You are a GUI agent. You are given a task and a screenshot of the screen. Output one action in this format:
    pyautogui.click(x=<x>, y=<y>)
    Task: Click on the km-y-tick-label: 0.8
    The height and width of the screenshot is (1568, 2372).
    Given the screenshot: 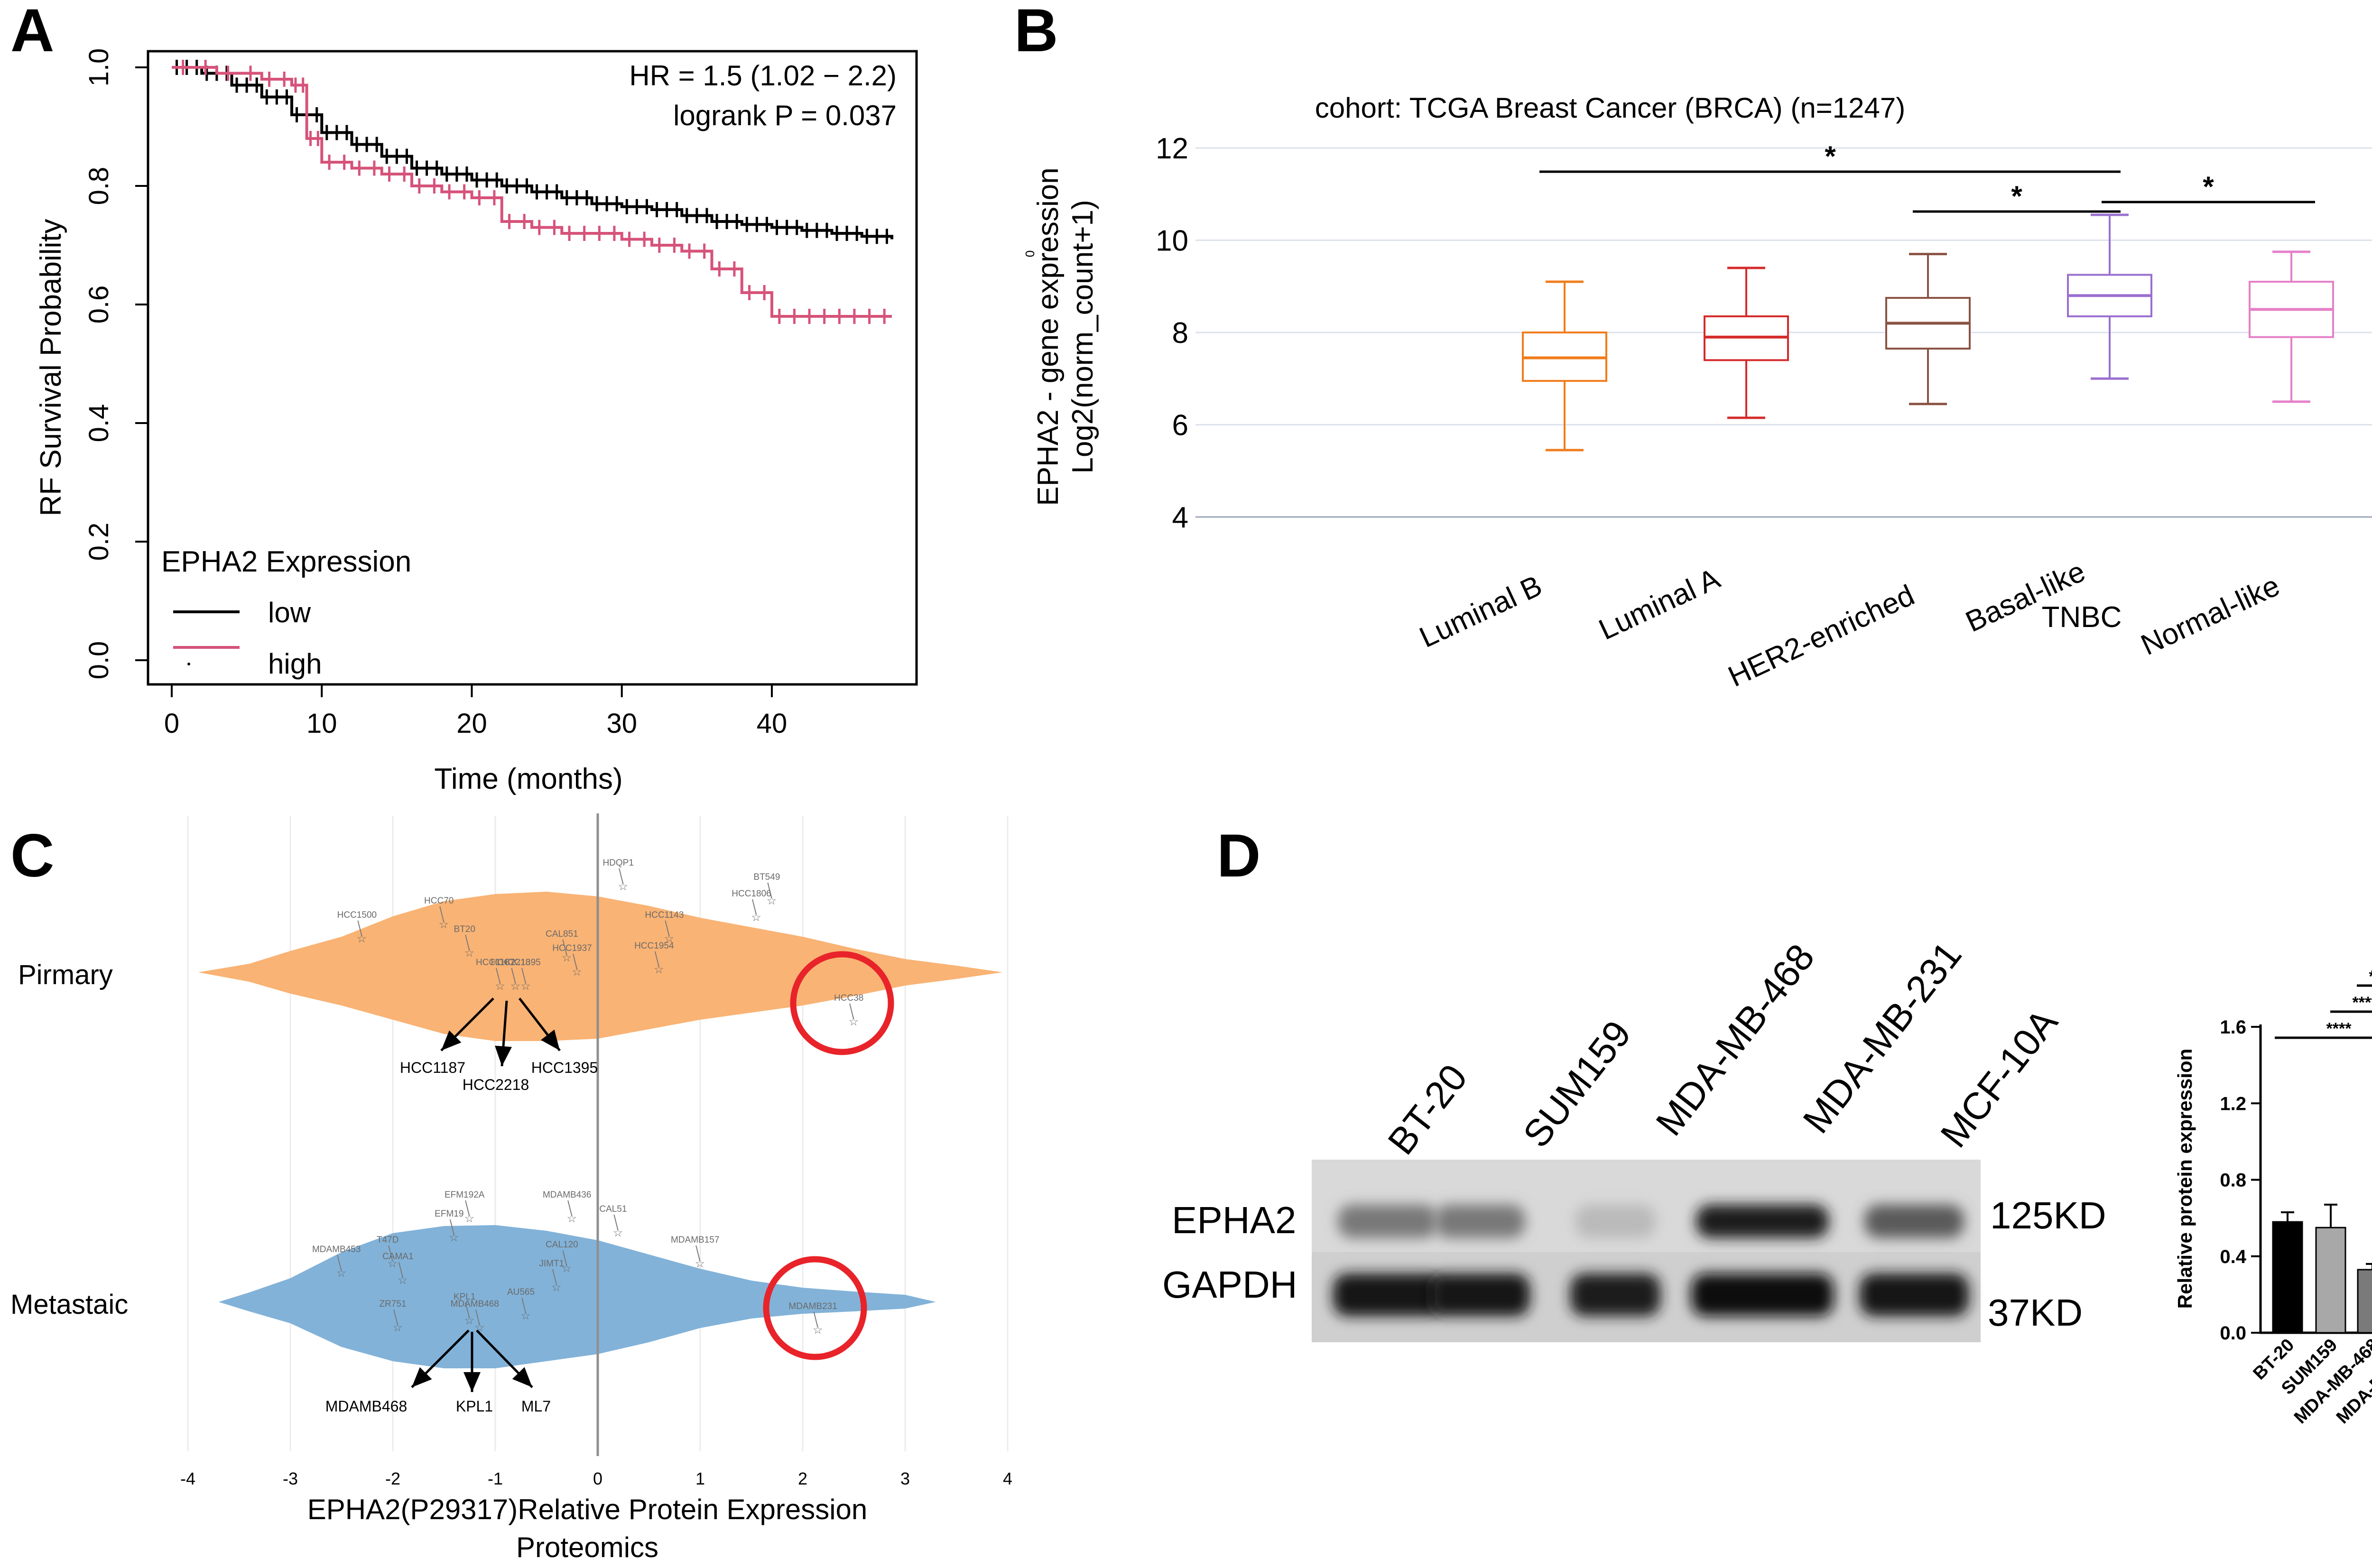 What is the action you would take?
    pyautogui.click(x=98, y=186)
    